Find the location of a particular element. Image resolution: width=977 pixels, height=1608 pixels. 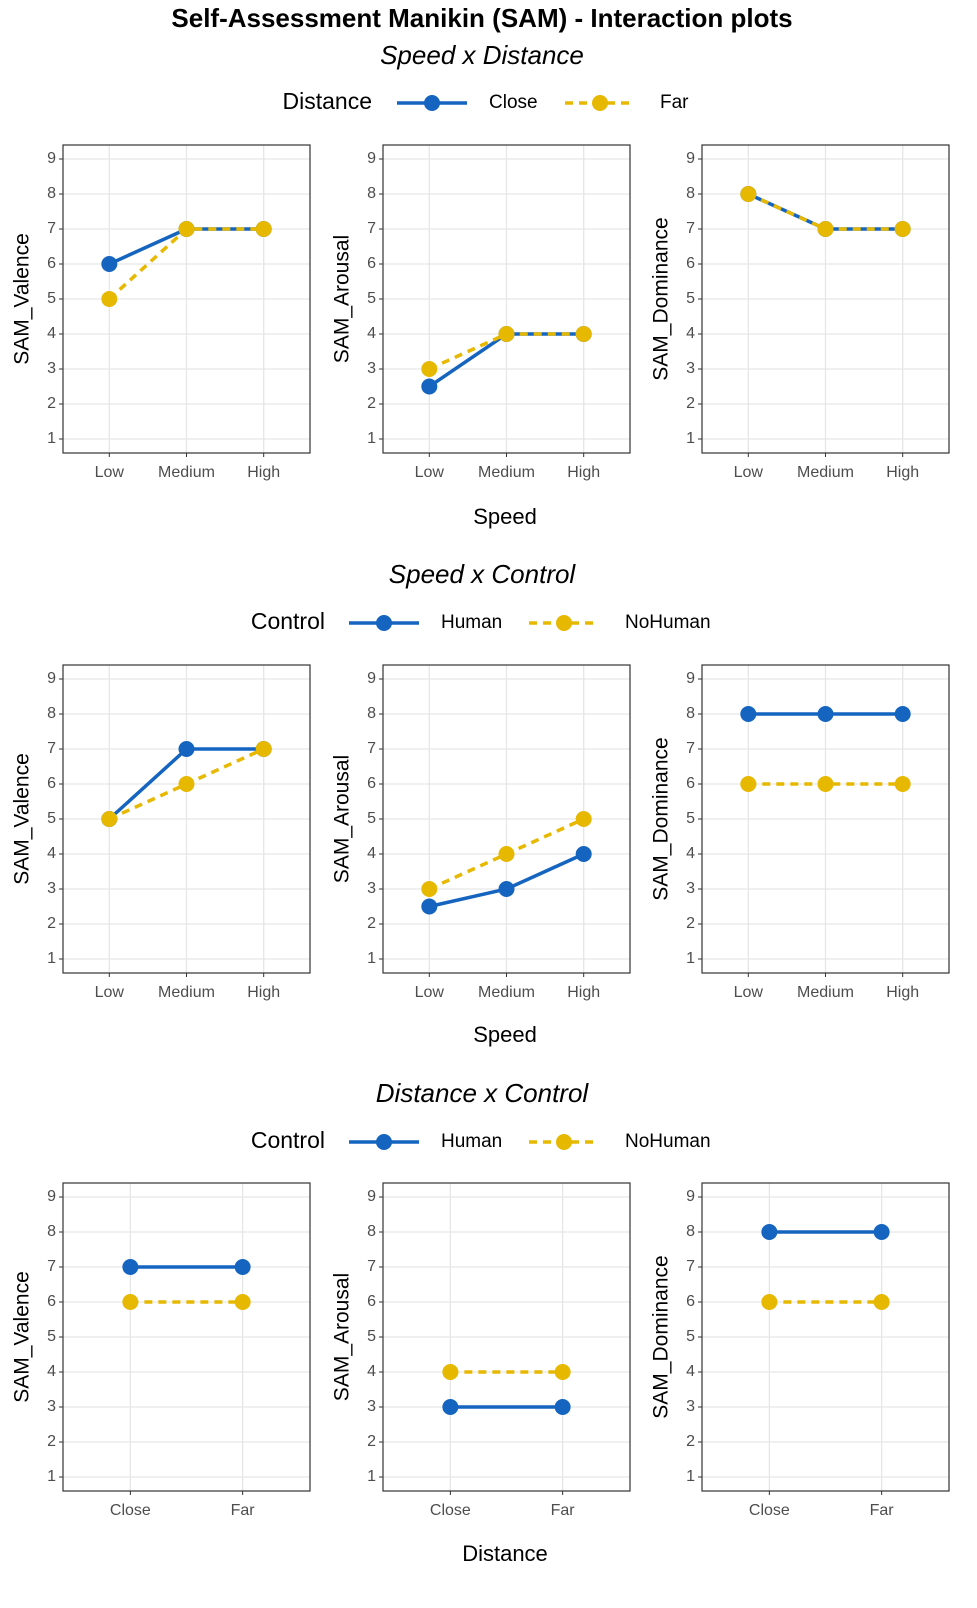

y-axis-title: SAM_Valence is located at coordinates (22, 1337).